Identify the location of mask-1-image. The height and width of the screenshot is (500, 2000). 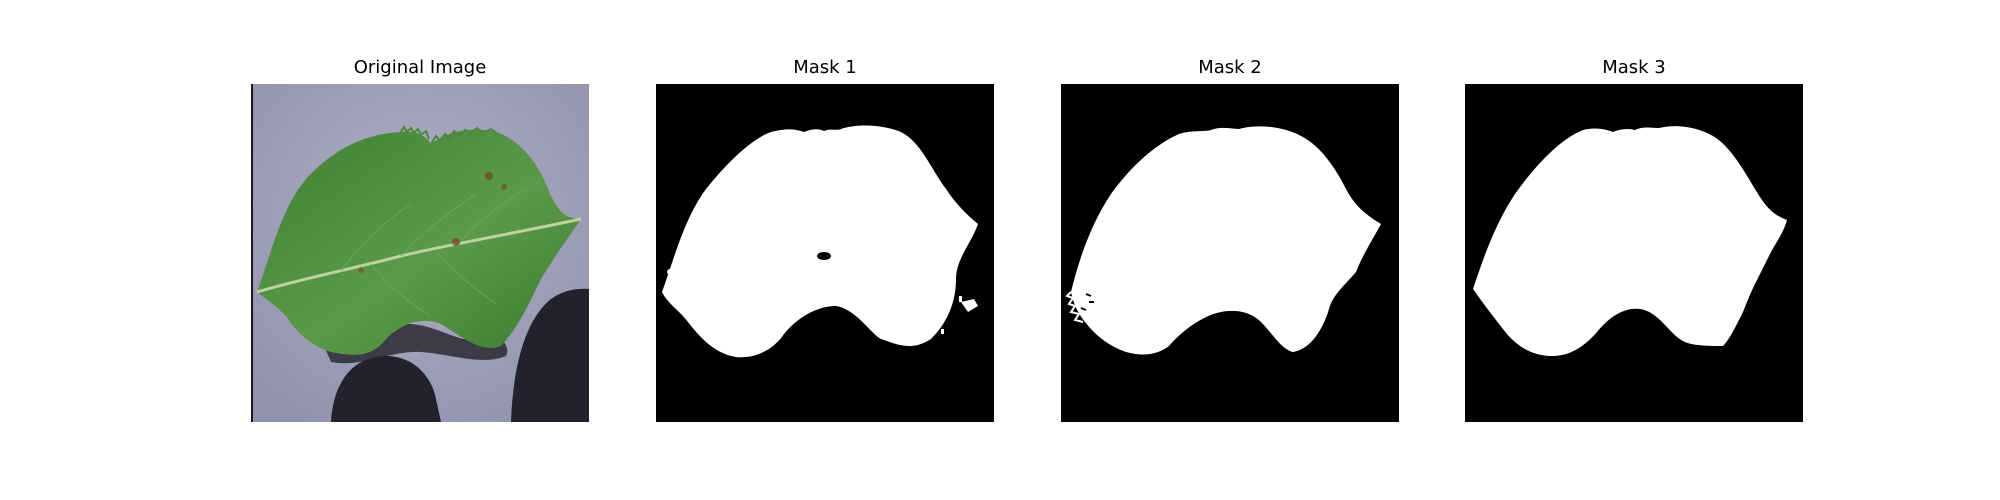
(825, 253).